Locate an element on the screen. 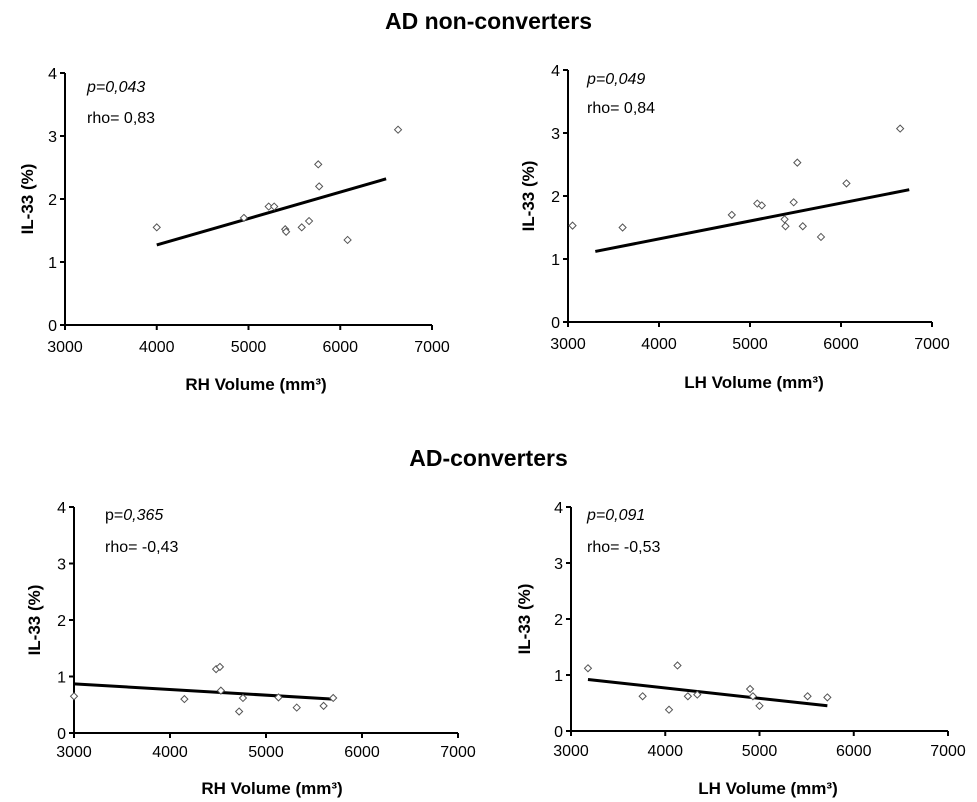 Image resolution: width=977 pixels, height=802 pixels. p-value-annotation: p=0,043 is located at coordinates (115, 87).